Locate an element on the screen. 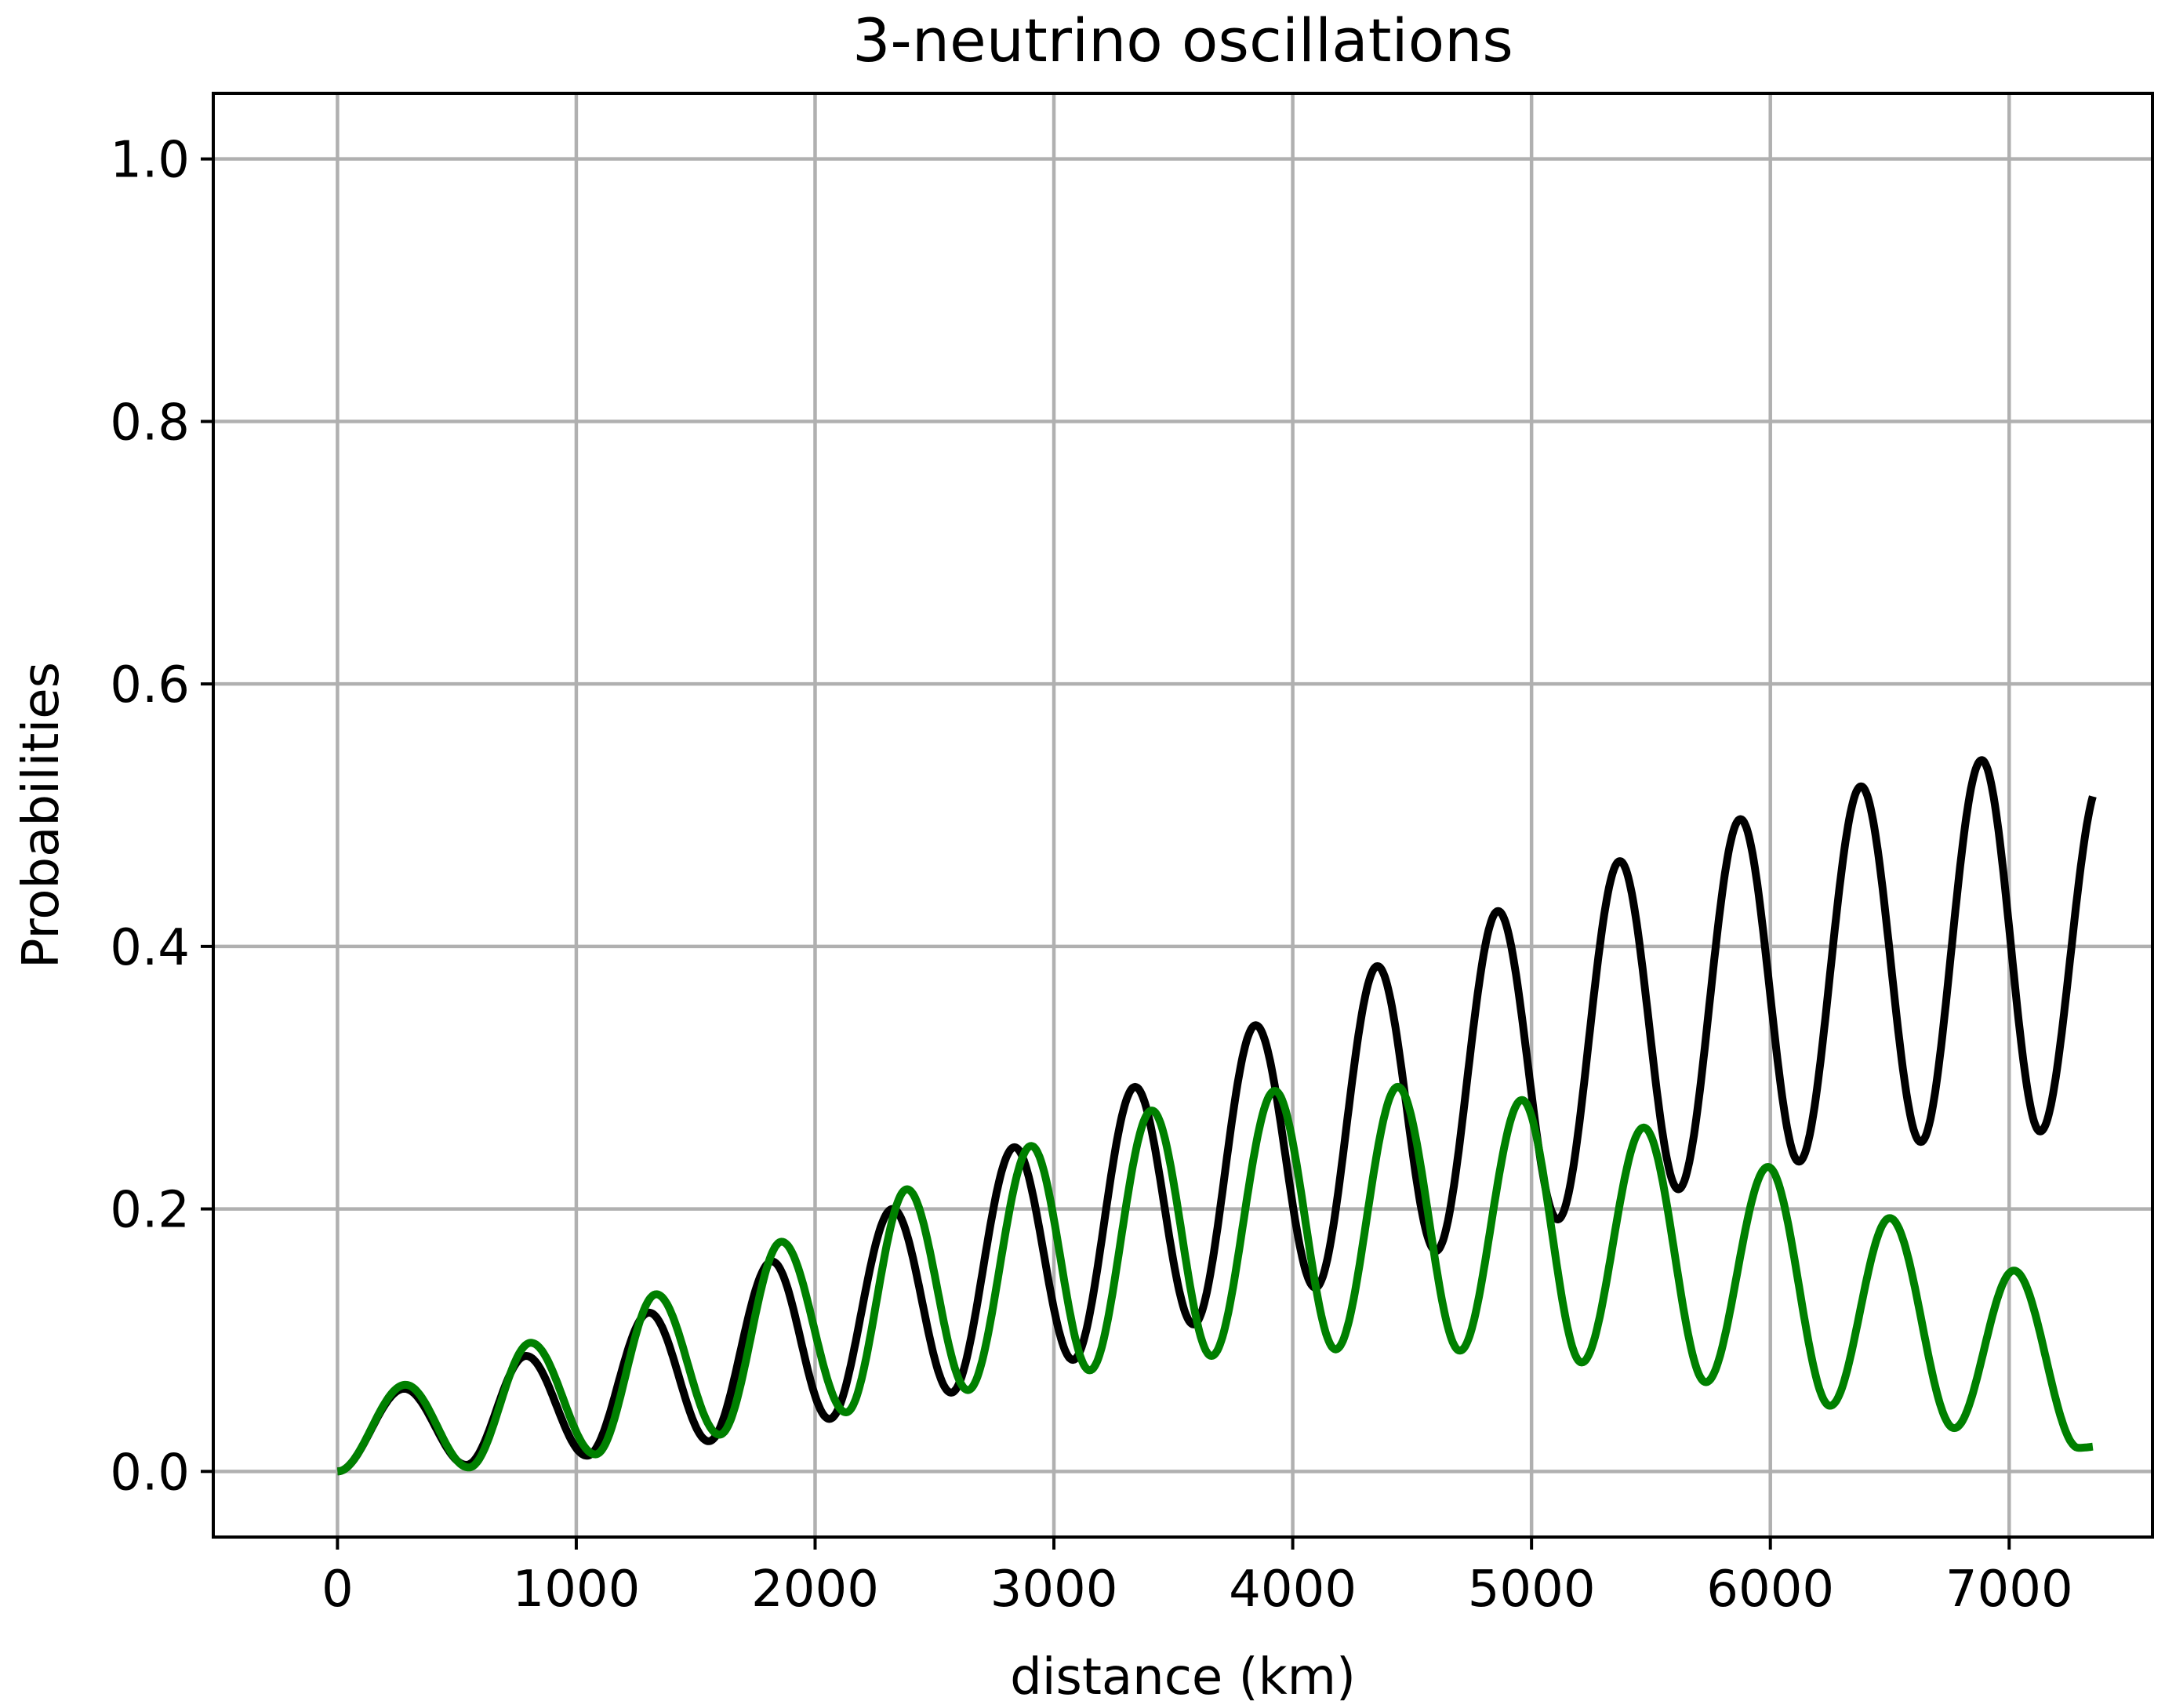 The image size is (2165, 1708). x-tick-label: 0 is located at coordinates (337, 1590).